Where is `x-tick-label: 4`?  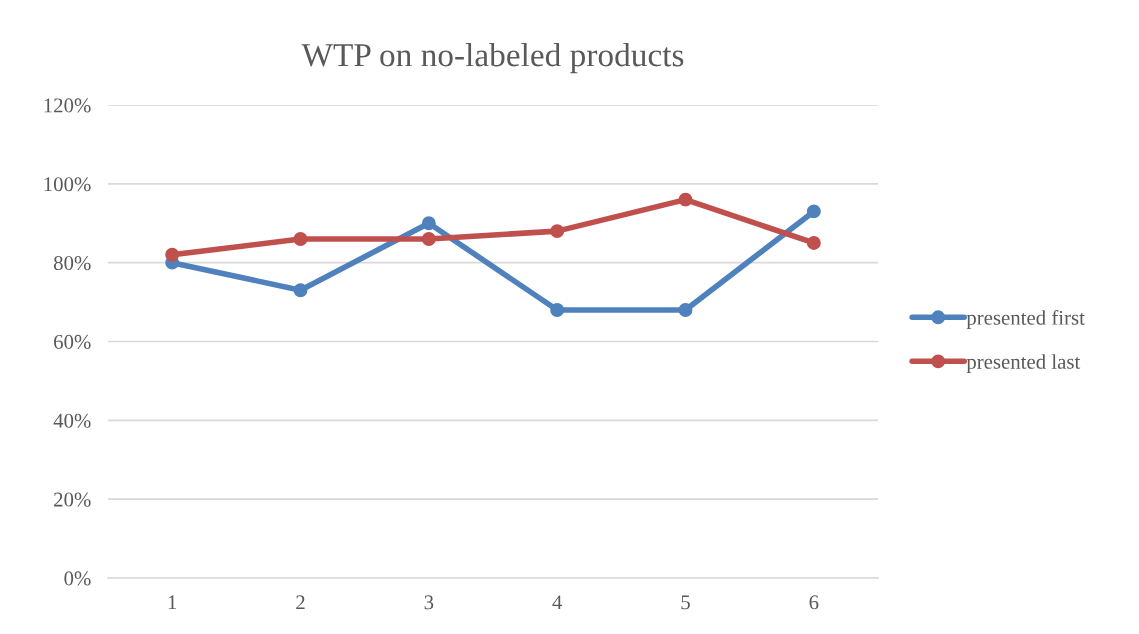 x-tick-label: 4 is located at coordinates (557, 602).